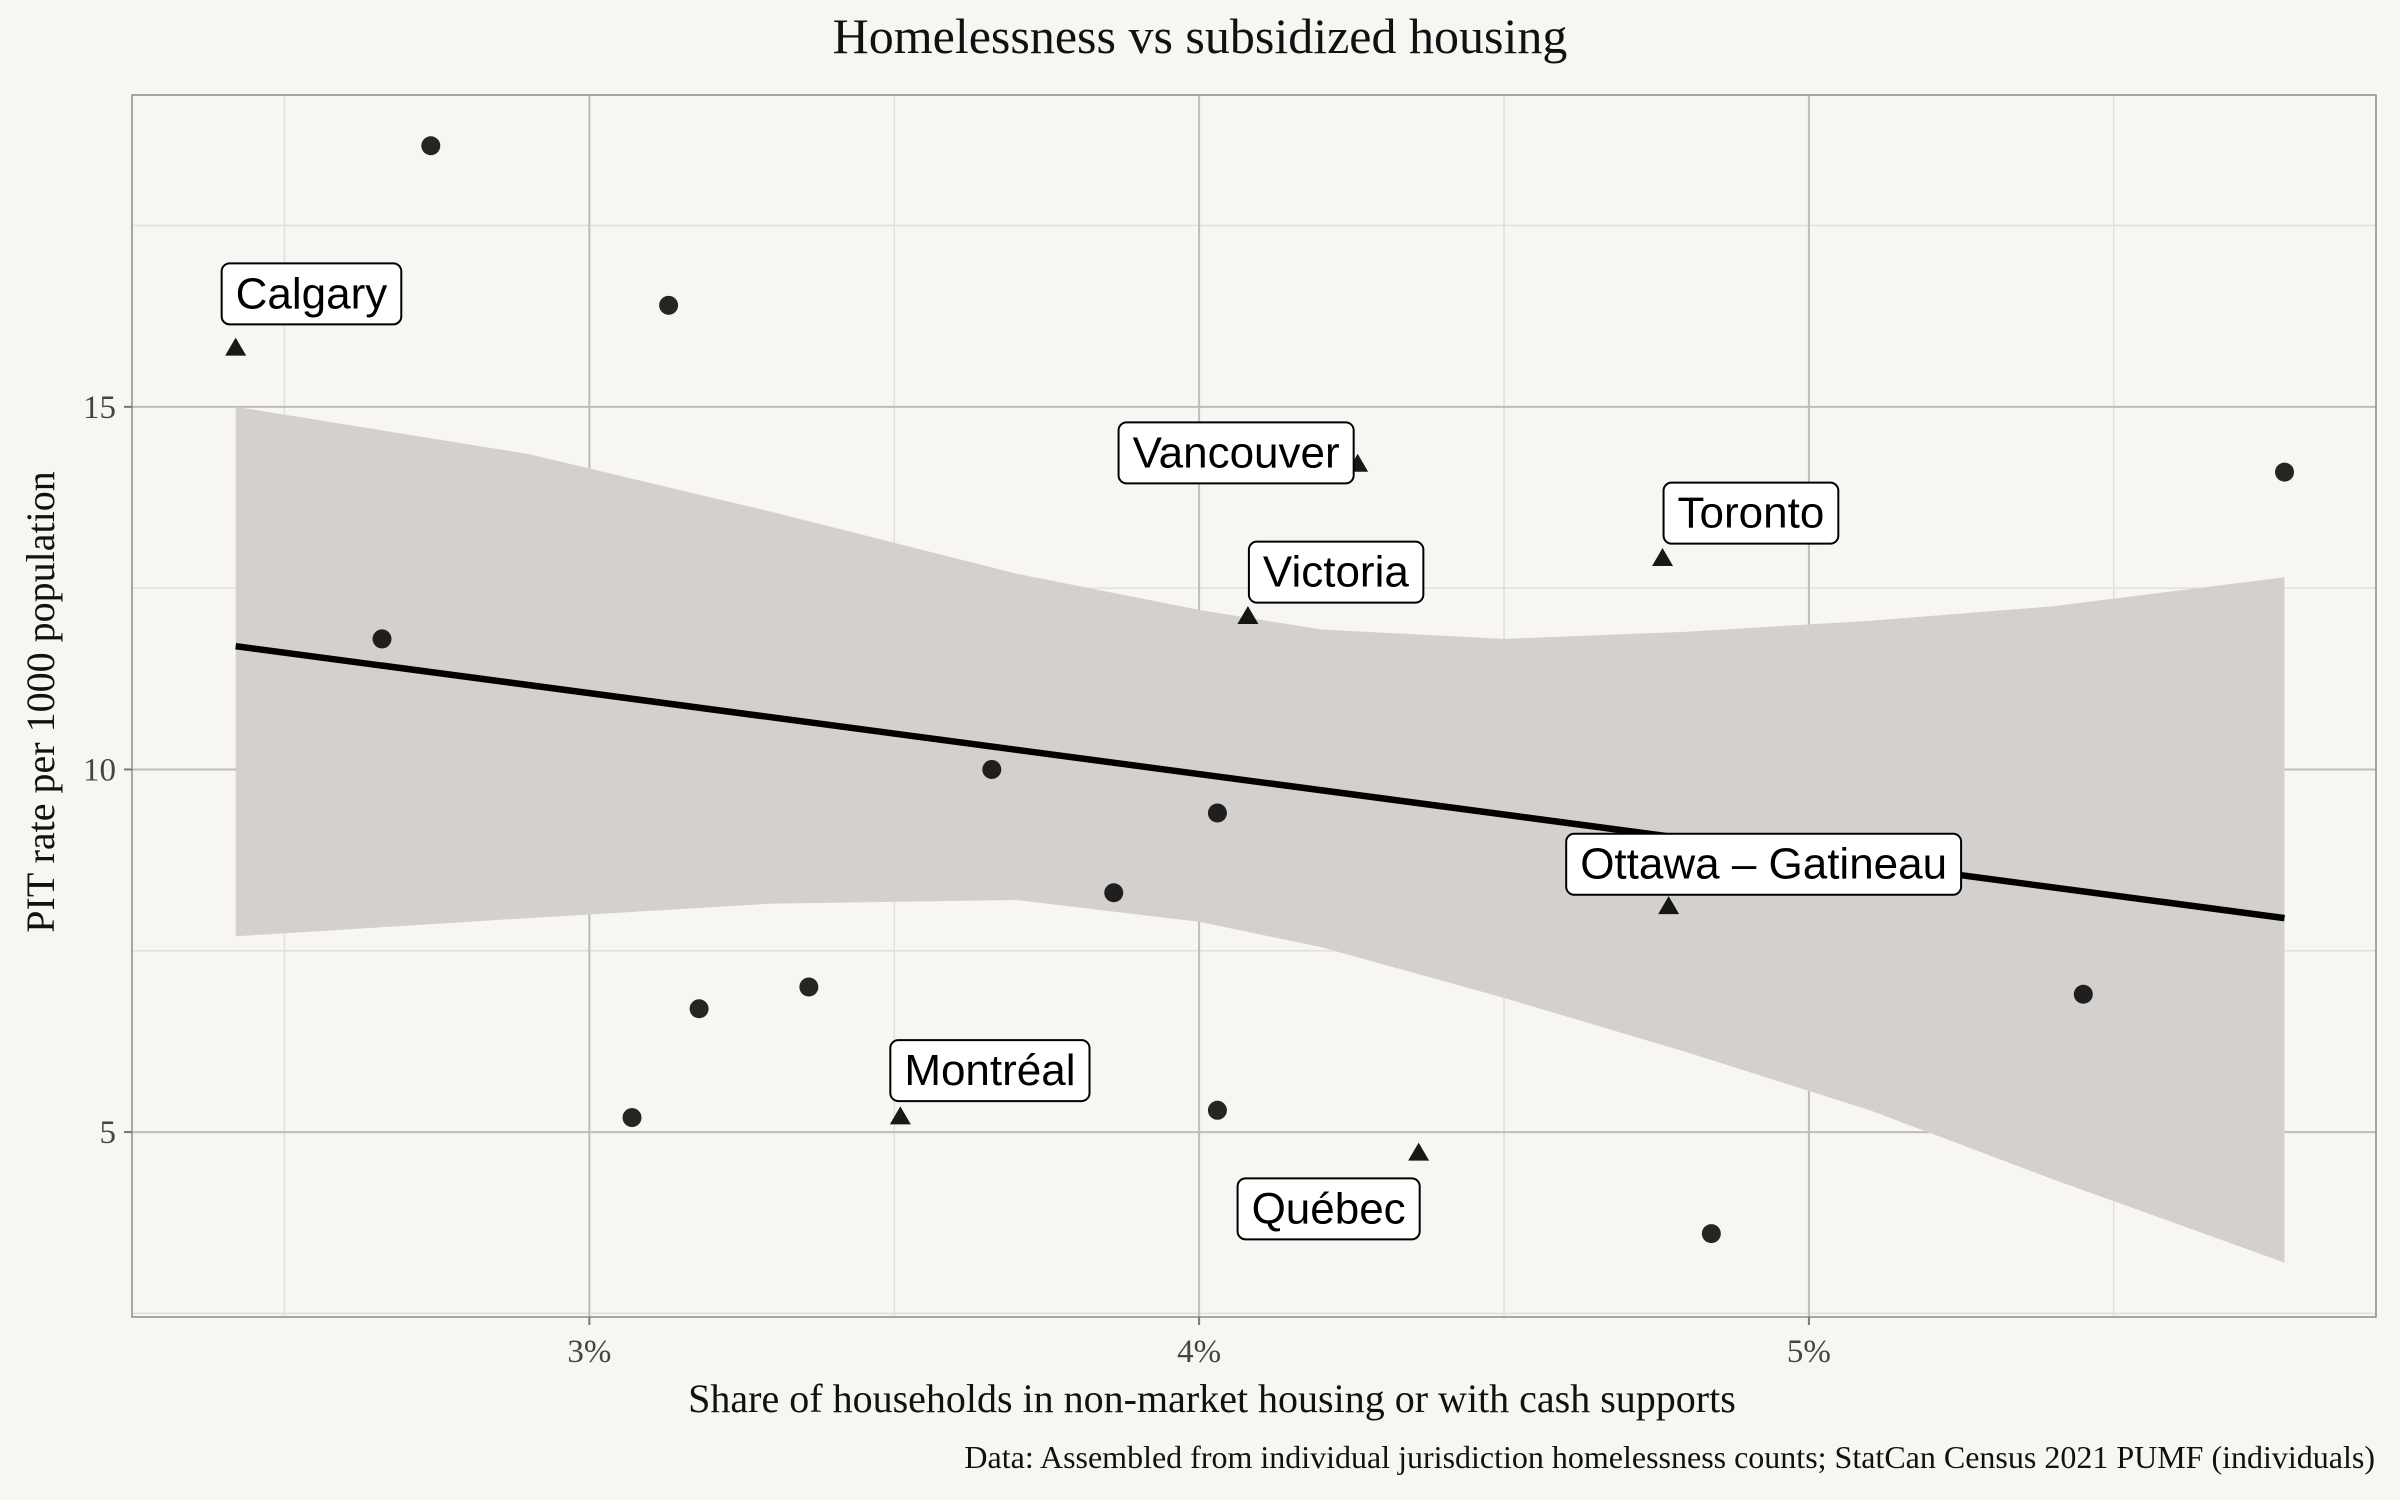 The height and width of the screenshot is (1500, 2400). Describe the element at coordinates (108, 1133) in the screenshot. I see `y-tick-label: 5` at that location.